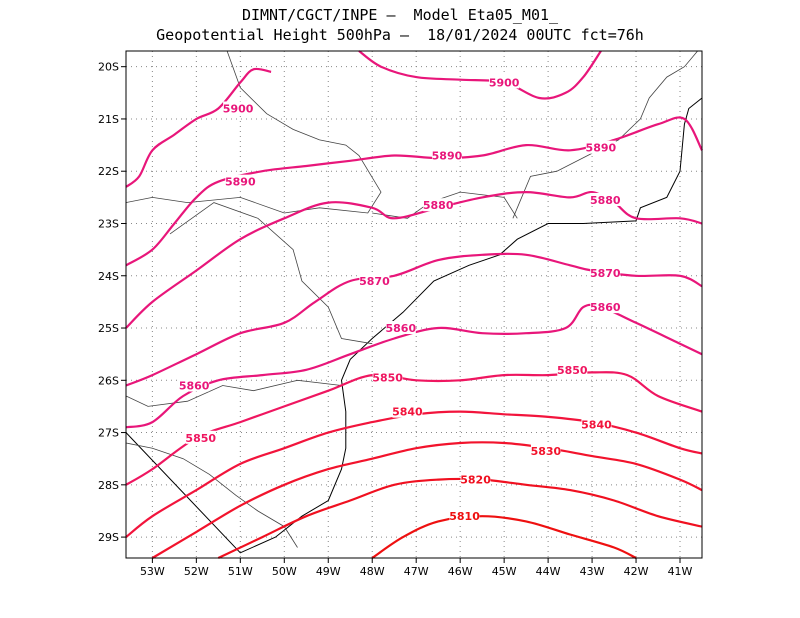 The height and width of the screenshot is (618, 800). What do you see at coordinates (108, 67) in the screenshot?
I see `lat-tick-label: 20S` at bounding box center [108, 67].